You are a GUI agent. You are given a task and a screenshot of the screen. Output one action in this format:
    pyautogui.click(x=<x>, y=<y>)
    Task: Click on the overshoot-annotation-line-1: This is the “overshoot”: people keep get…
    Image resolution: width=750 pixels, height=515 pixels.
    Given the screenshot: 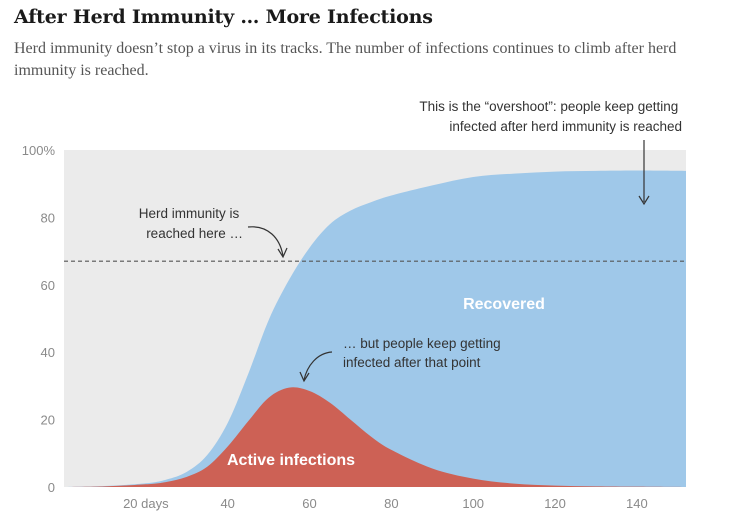 What is the action you would take?
    pyautogui.click(x=548, y=106)
    